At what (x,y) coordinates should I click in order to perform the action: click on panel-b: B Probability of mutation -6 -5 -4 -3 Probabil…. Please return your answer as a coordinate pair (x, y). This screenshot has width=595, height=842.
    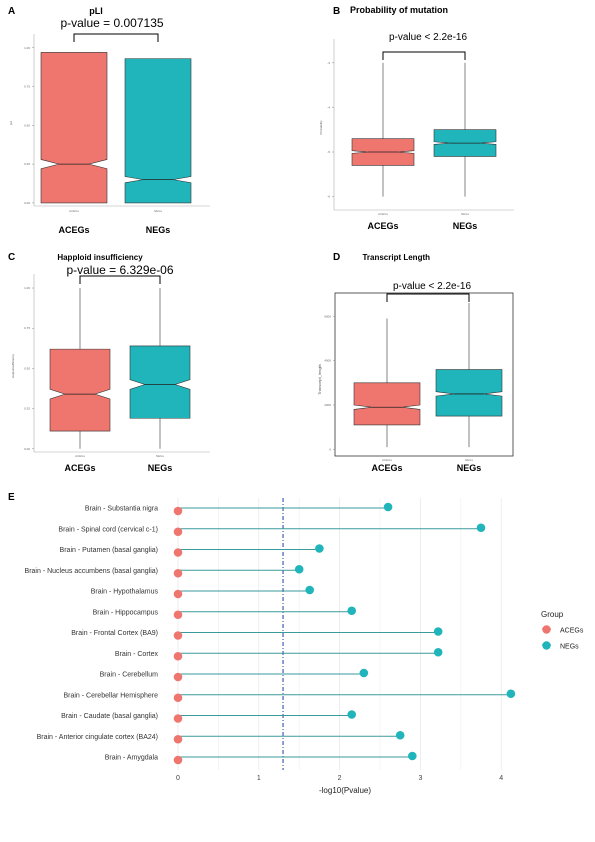
    Looking at the image, I should click on (416, 118).